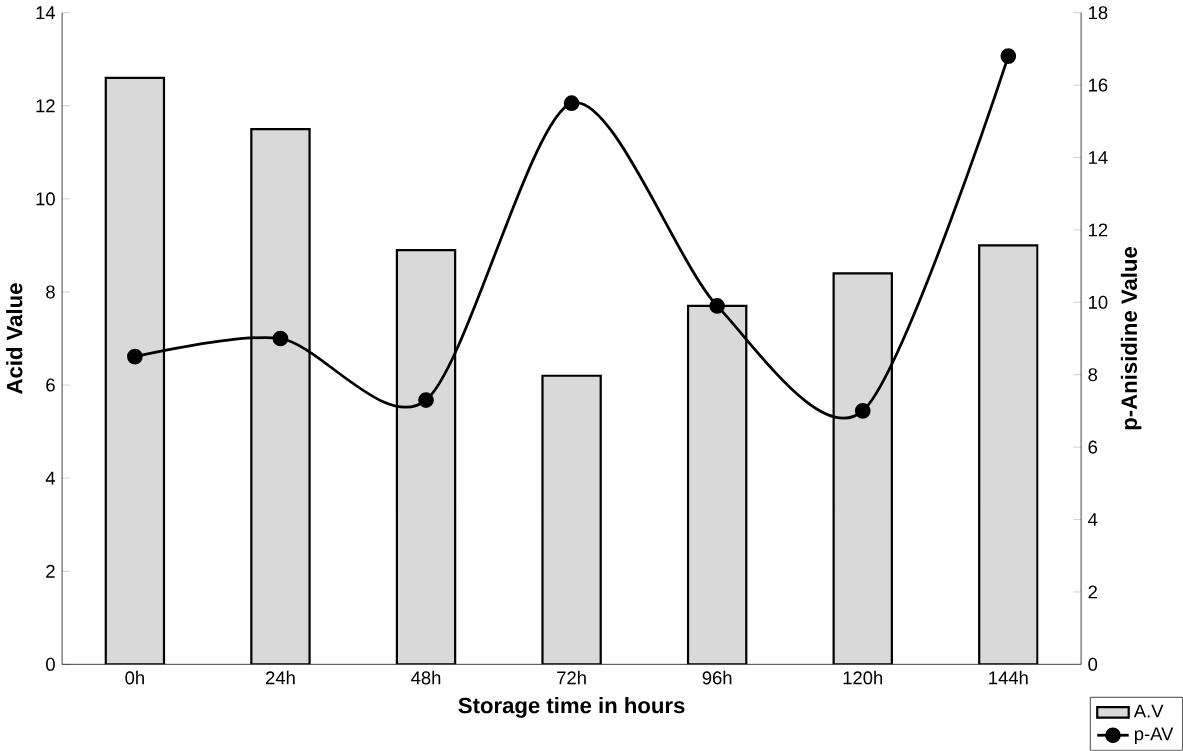  Describe the element at coordinates (134, 678) in the screenshot. I see `x-tick-label: 0h` at that location.